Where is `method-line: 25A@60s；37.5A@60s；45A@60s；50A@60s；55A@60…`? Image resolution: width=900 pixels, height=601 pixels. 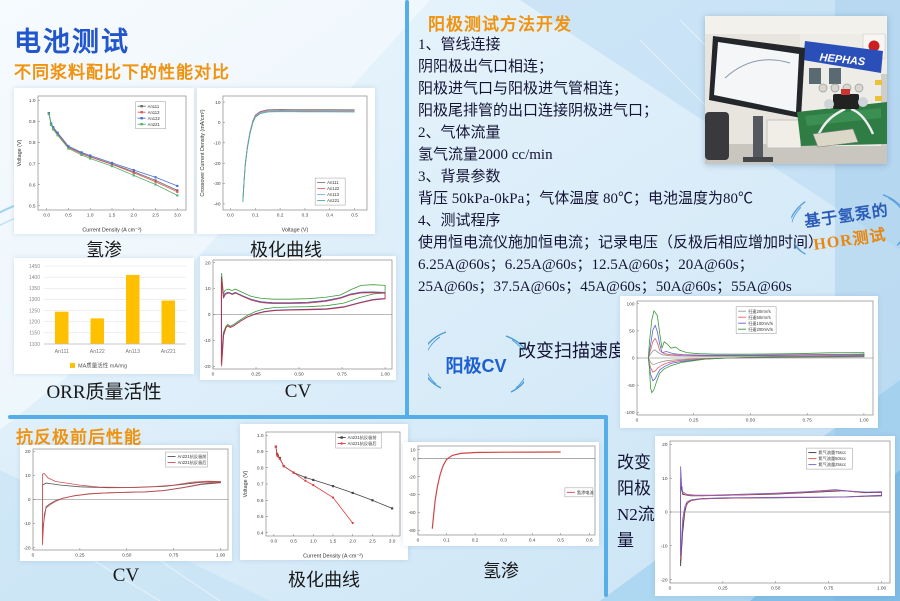 method-line: 25A@60s；37.5A@60s；45A@60s；50A@60s；55A@60… is located at coordinates (605, 287).